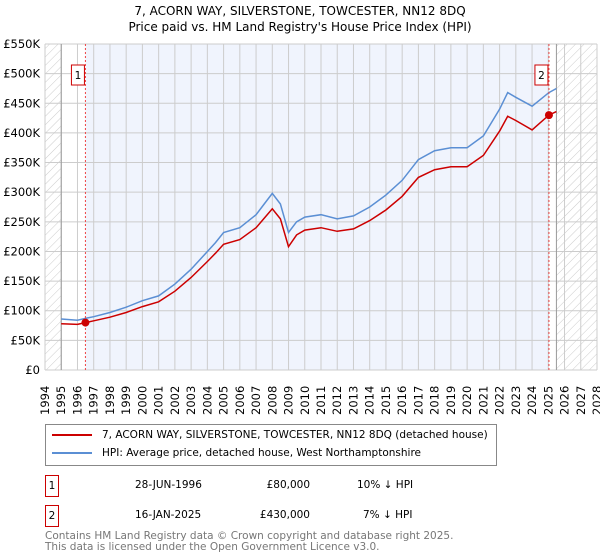 Image resolution: width=600 pixels, height=560 pixels. Describe the element at coordinates (21, 311) in the screenshot. I see `y-tick-label: £100K` at that location.